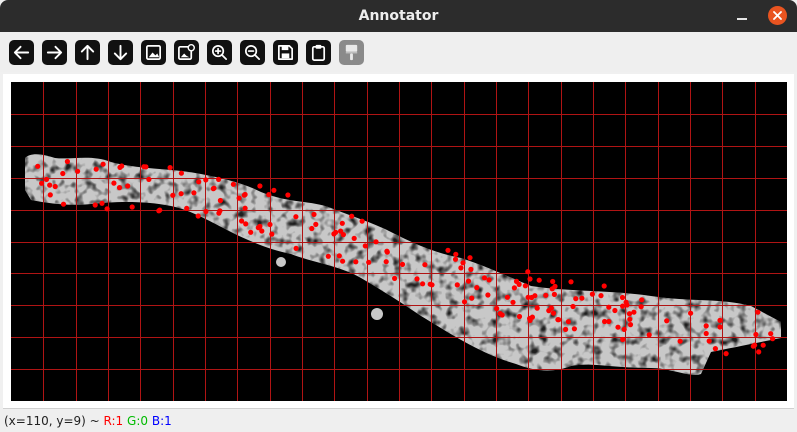 The image size is (797, 432). I want to click on paint-brush-icon, so click(351, 52).